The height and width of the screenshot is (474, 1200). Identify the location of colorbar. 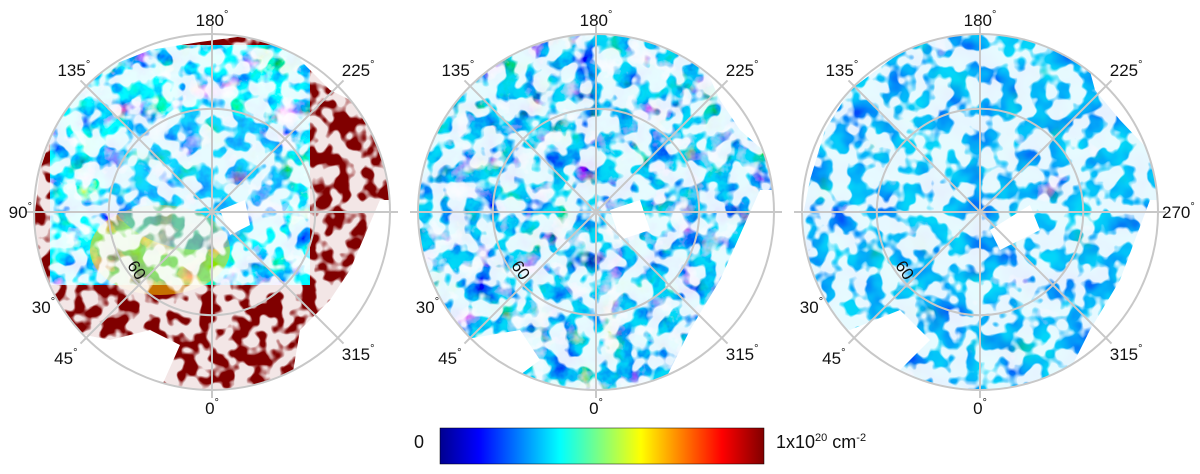
(602, 446).